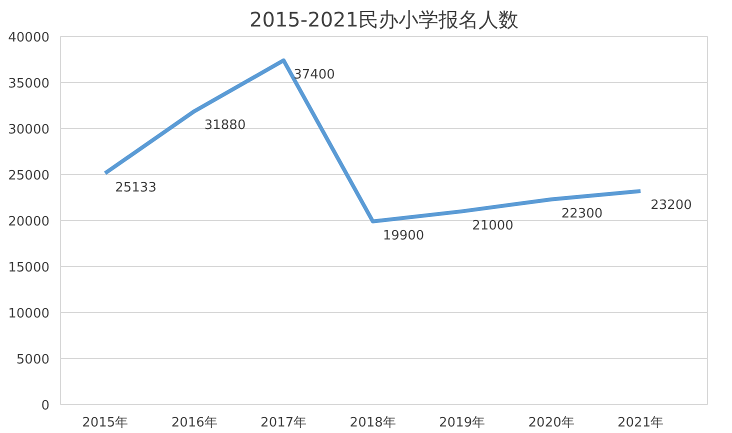 This screenshot has height=433, width=732. What do you see at coordinates (641, 423) in the screenshot?
I see `x-tick-label: 2021年` at bounding box center [641, 423].